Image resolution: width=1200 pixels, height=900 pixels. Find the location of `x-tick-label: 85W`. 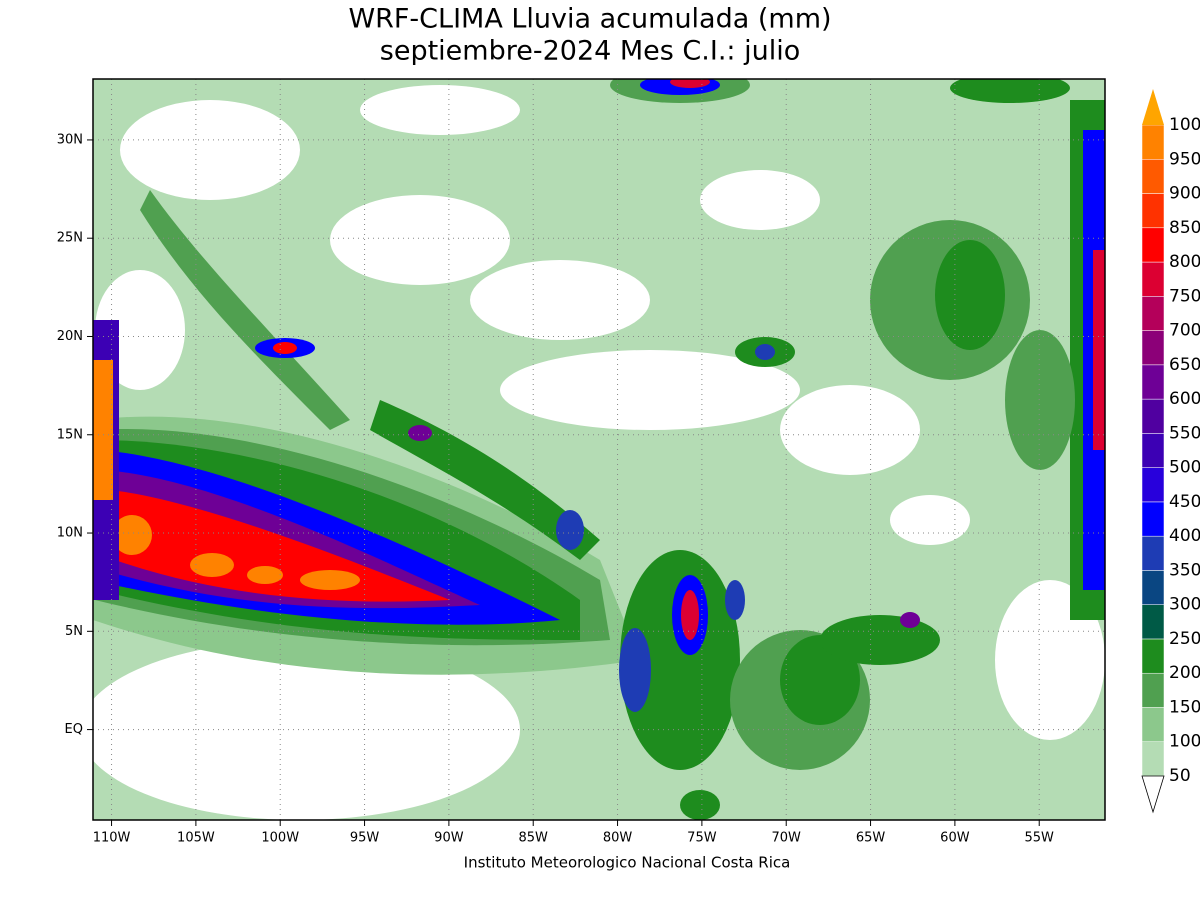

x-tick-label: 85W is located at coordinates (534, 838).